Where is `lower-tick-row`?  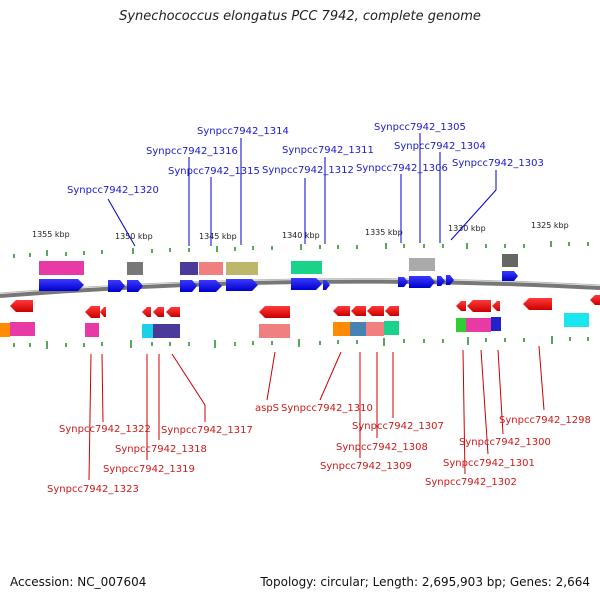 lower-tick-row is located at coordinates (301, 342).